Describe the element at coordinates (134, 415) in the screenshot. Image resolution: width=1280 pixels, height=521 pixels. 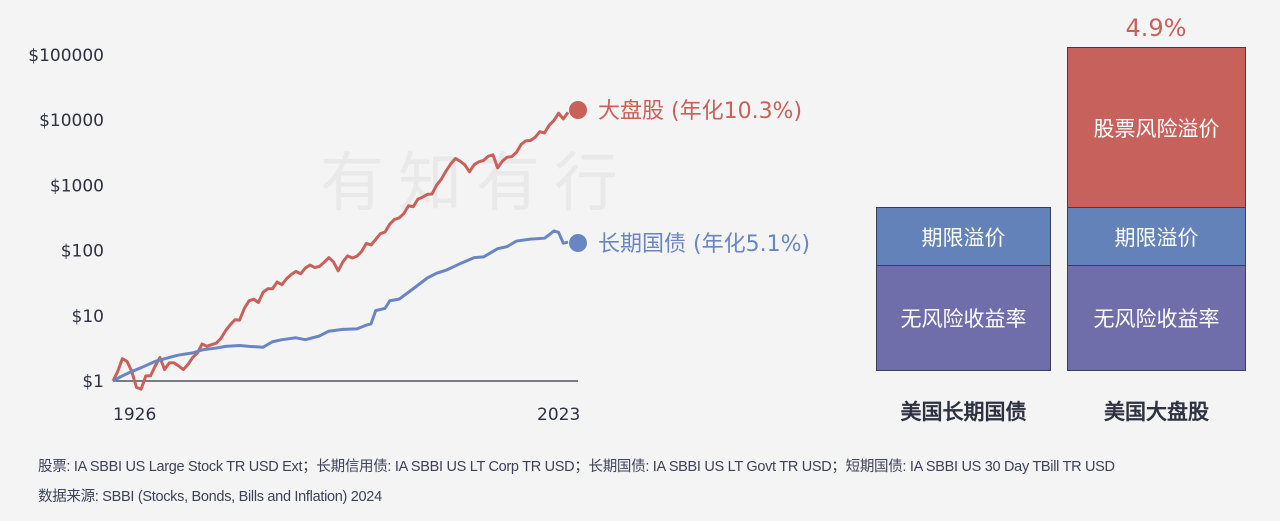
I see `x-tick-1926: 1926` at that location.